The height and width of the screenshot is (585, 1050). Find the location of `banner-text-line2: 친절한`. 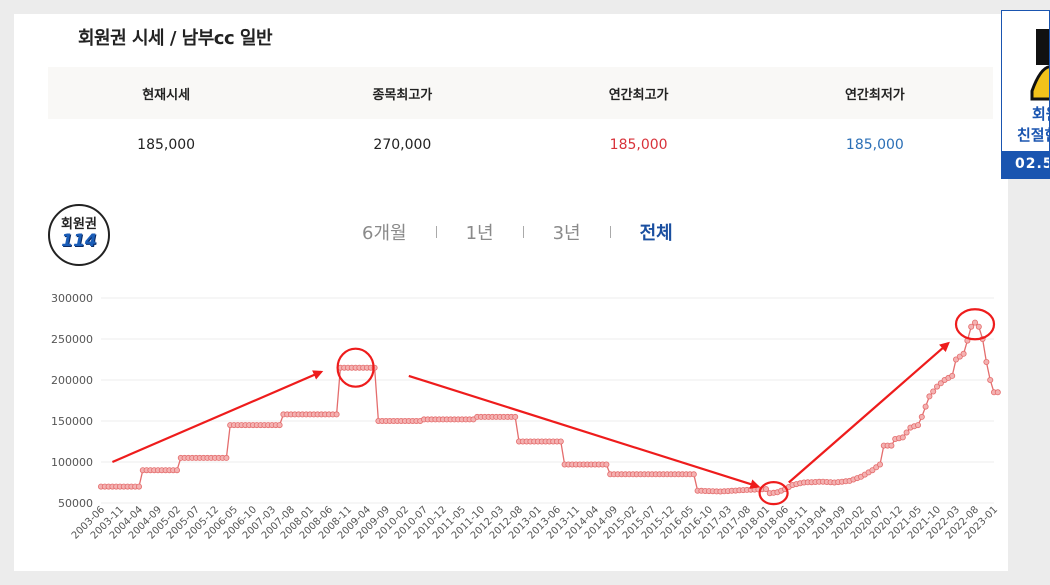

banner-text-line2: 친절한 is located at coordinates (1033, 135).